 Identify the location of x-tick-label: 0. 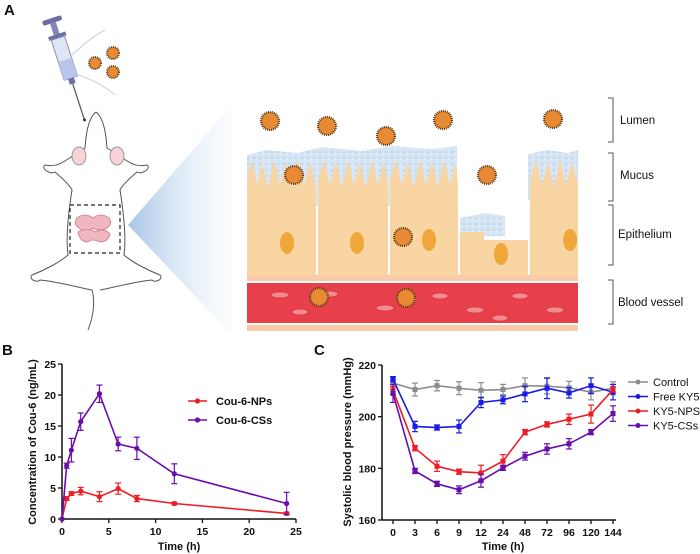
(62, 532).